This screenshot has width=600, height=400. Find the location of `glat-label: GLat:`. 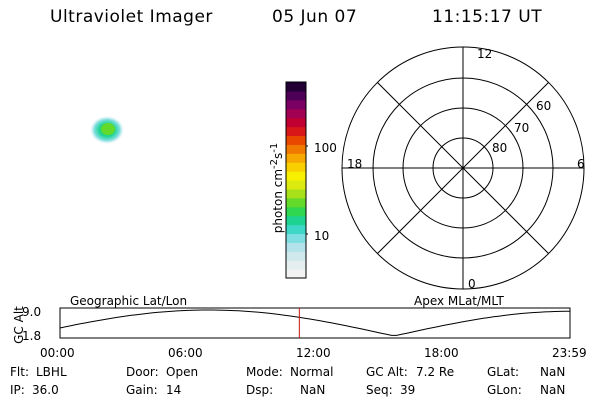

glat-label: GLat: is located at coordinates (503, 372).